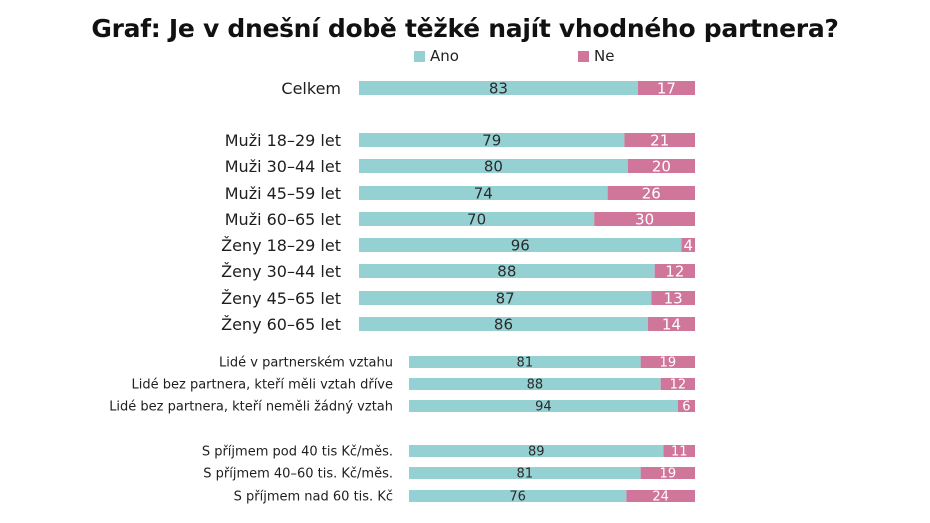  I want to click on bar-row: Muži 30–44 let 80 20, so click(460, 166).